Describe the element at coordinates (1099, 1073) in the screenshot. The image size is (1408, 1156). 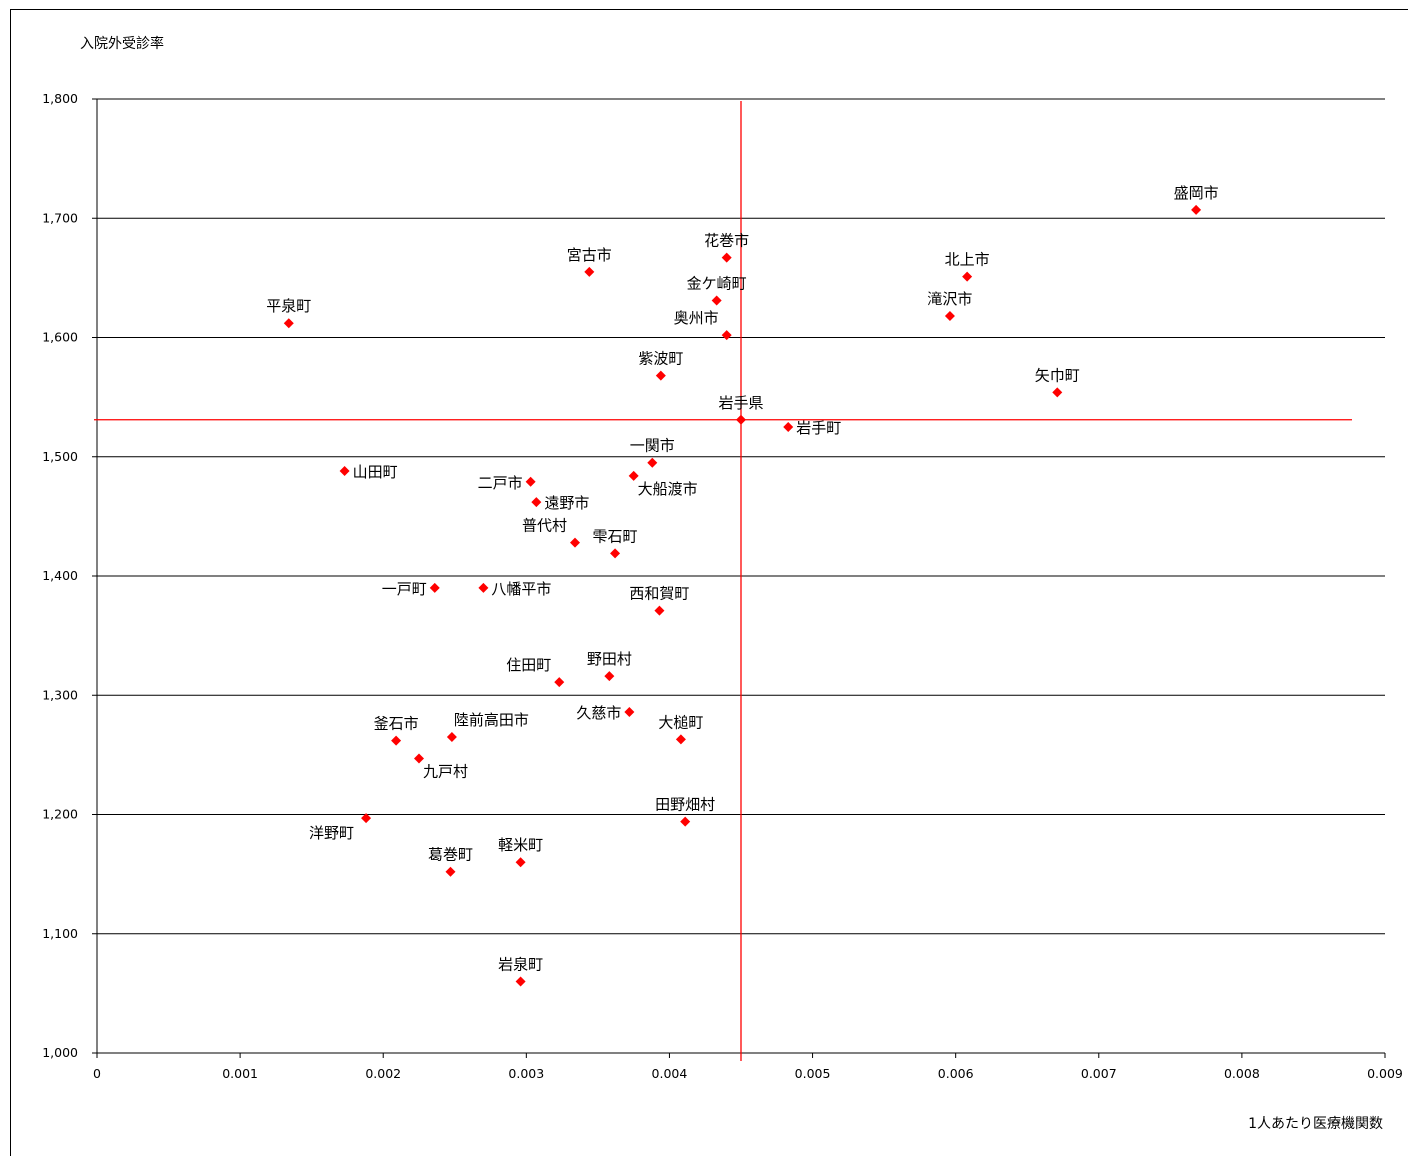
I see `x-tick-label: 0.007` at that location.